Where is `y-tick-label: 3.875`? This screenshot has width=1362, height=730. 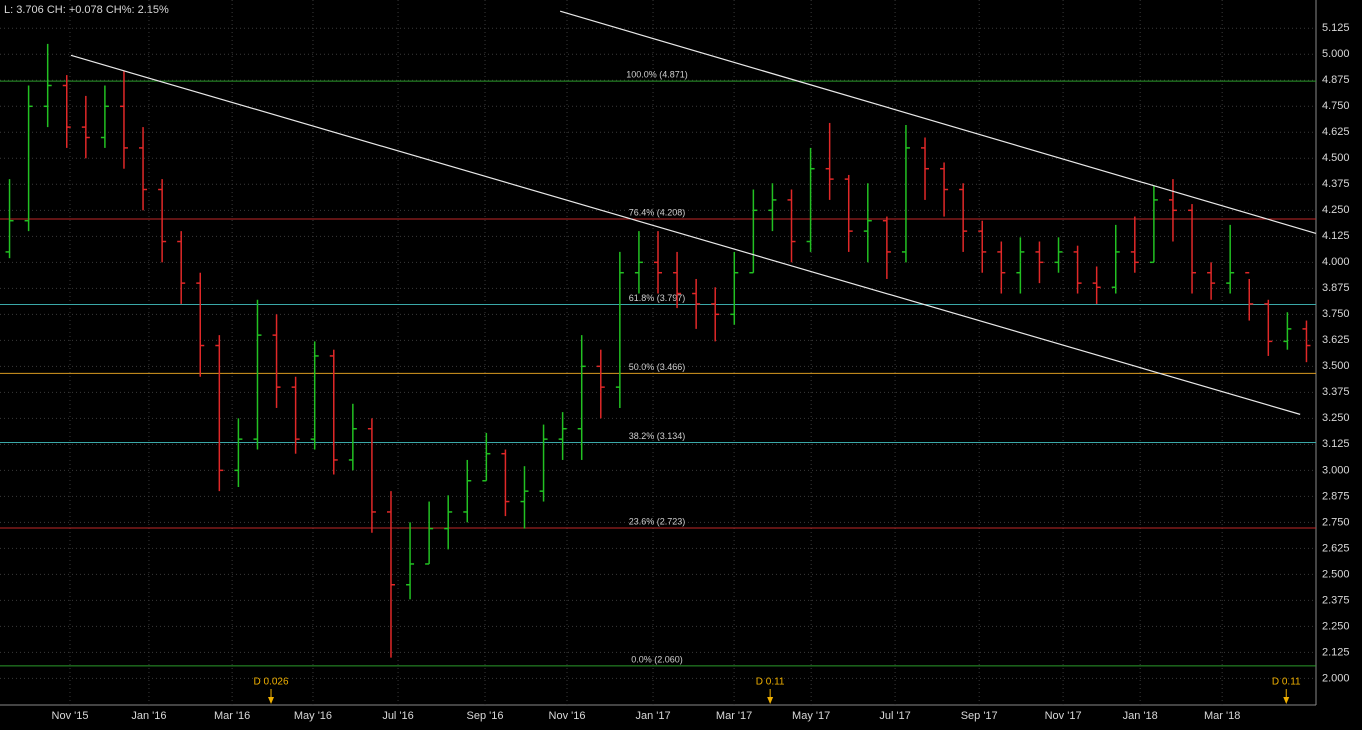
y-tick-label: 3.875 is located at coordinates (1336, 288).